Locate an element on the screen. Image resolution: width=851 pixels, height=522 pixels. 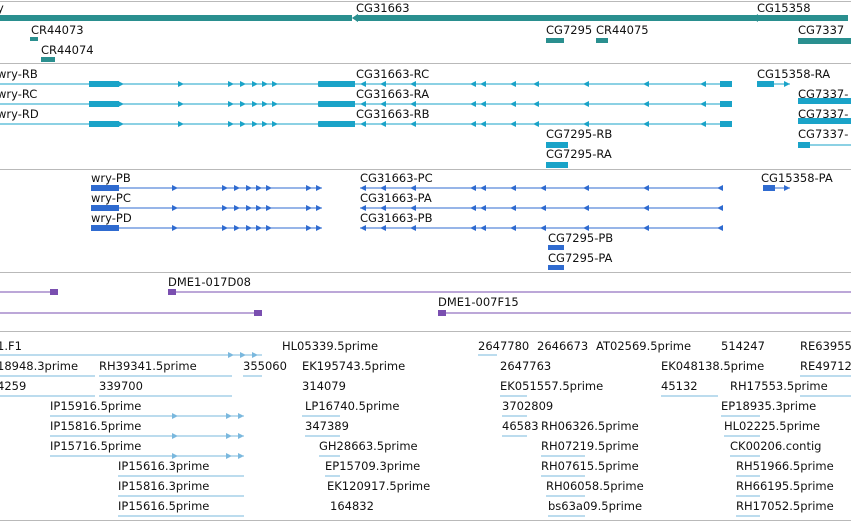
gene-label-cg31663: CG31663 is located at coordinates (383, 8).